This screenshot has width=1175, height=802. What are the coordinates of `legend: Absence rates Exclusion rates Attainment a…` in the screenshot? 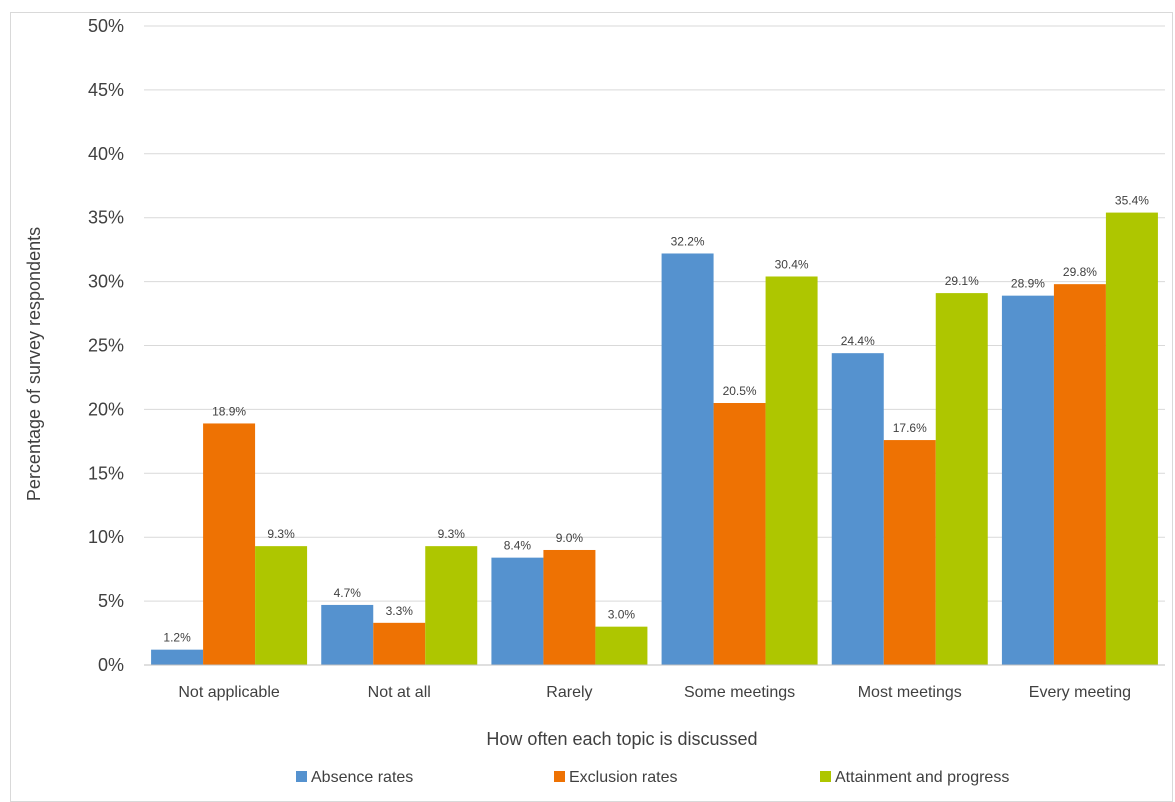 It's located at (652, 777).